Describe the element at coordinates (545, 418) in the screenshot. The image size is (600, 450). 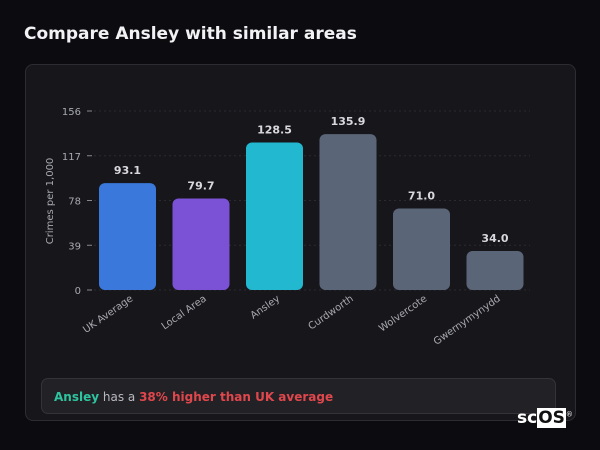
I see `scos-logo: scOS®` at that location.